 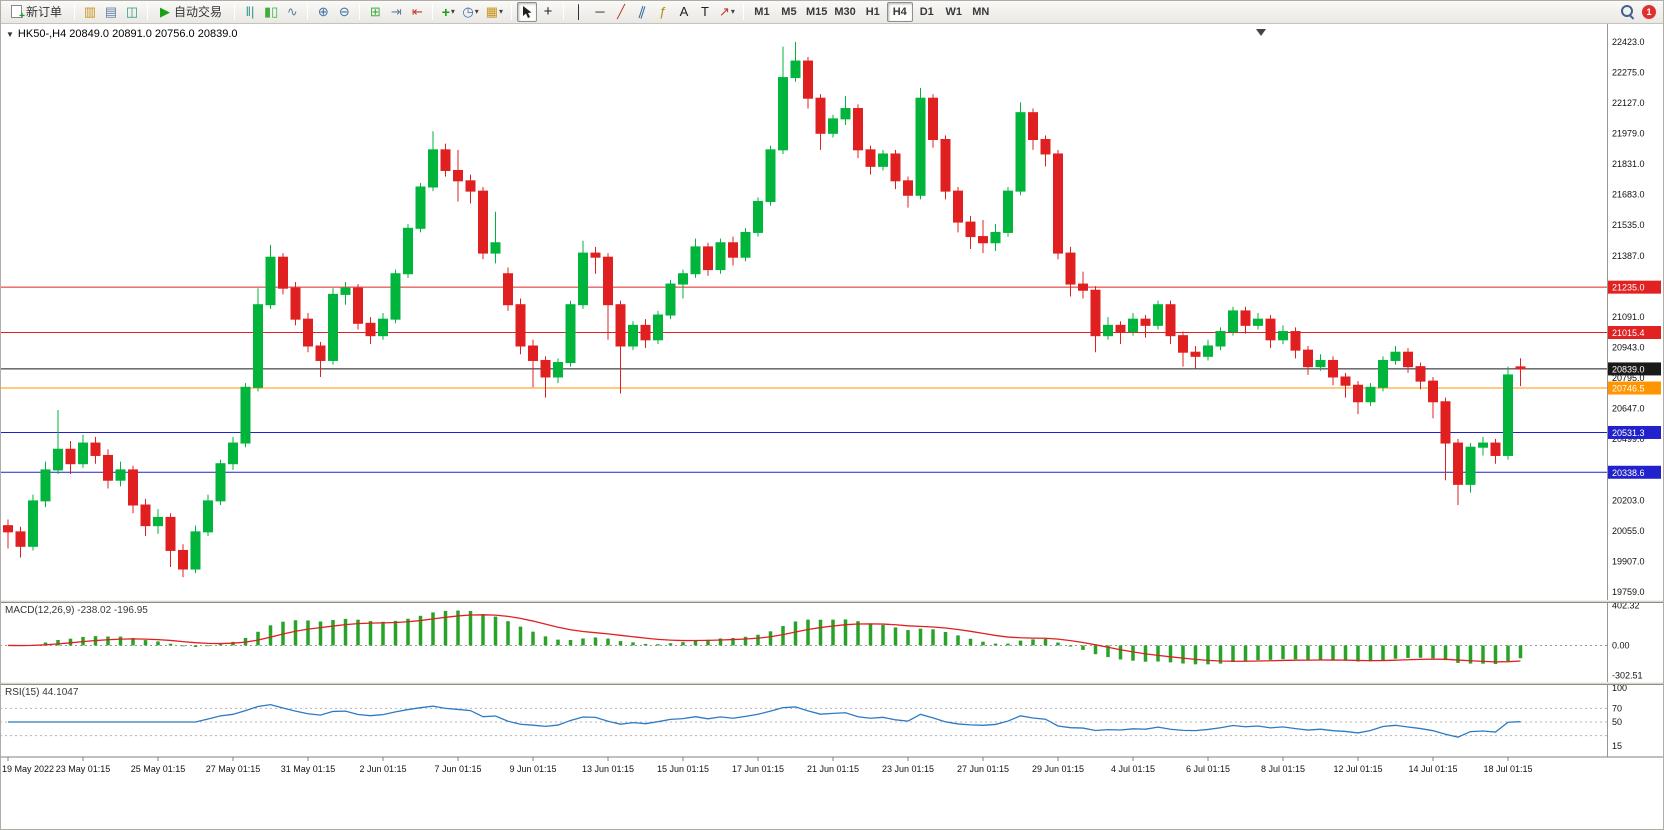 What do you see at coordinates (527, 11) in the screenshot?
I see `cursor-button` at bounding box center [527, 11].